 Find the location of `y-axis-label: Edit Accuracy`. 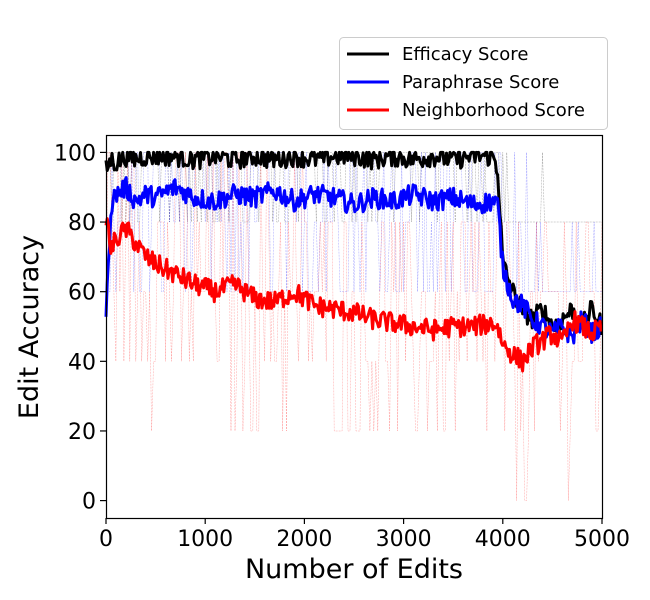

y-axis-label: Edit Accuracy is located at coordinates (29, 327).